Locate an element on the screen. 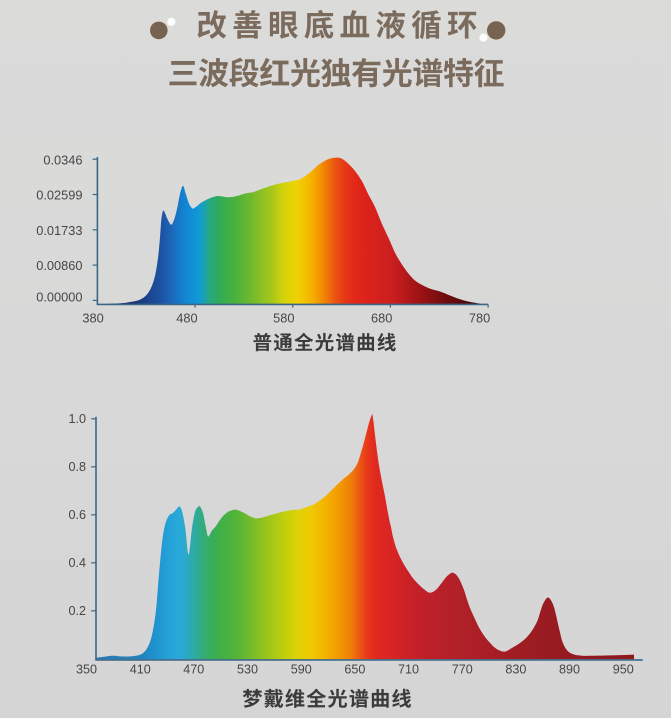  svg-text: 0.02599 is located at coordinates (59, 195).